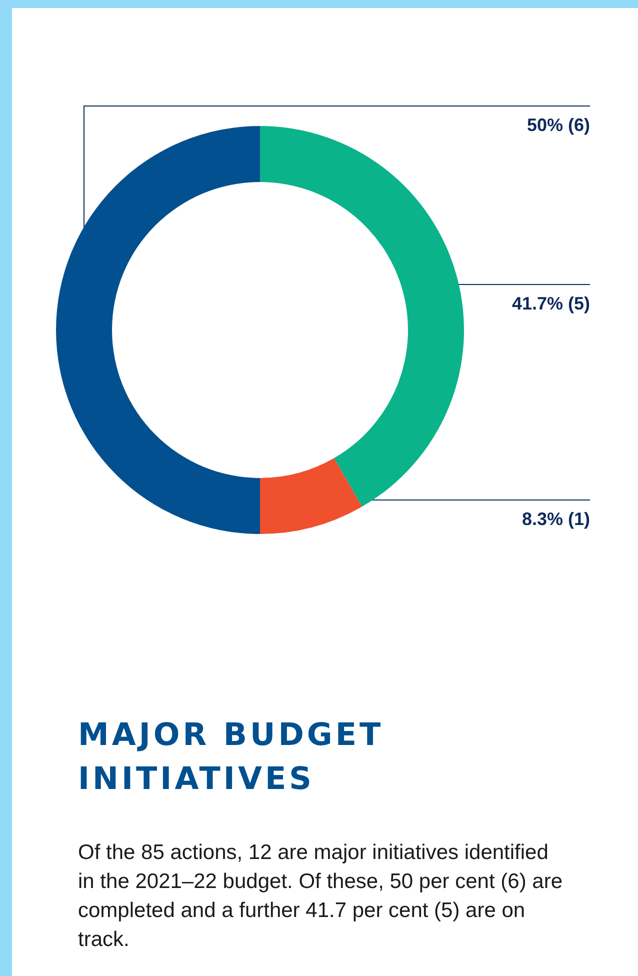  I want to click on data-label: 50% (6), so click(558, 125).